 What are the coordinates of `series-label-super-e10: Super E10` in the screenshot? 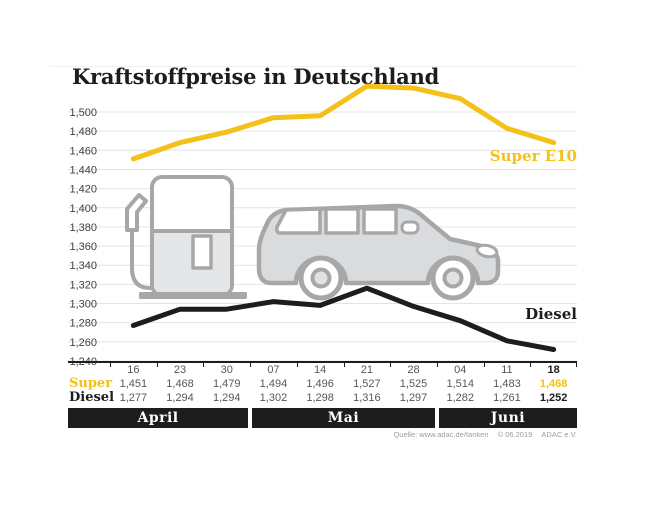 It's located at (533, 156).